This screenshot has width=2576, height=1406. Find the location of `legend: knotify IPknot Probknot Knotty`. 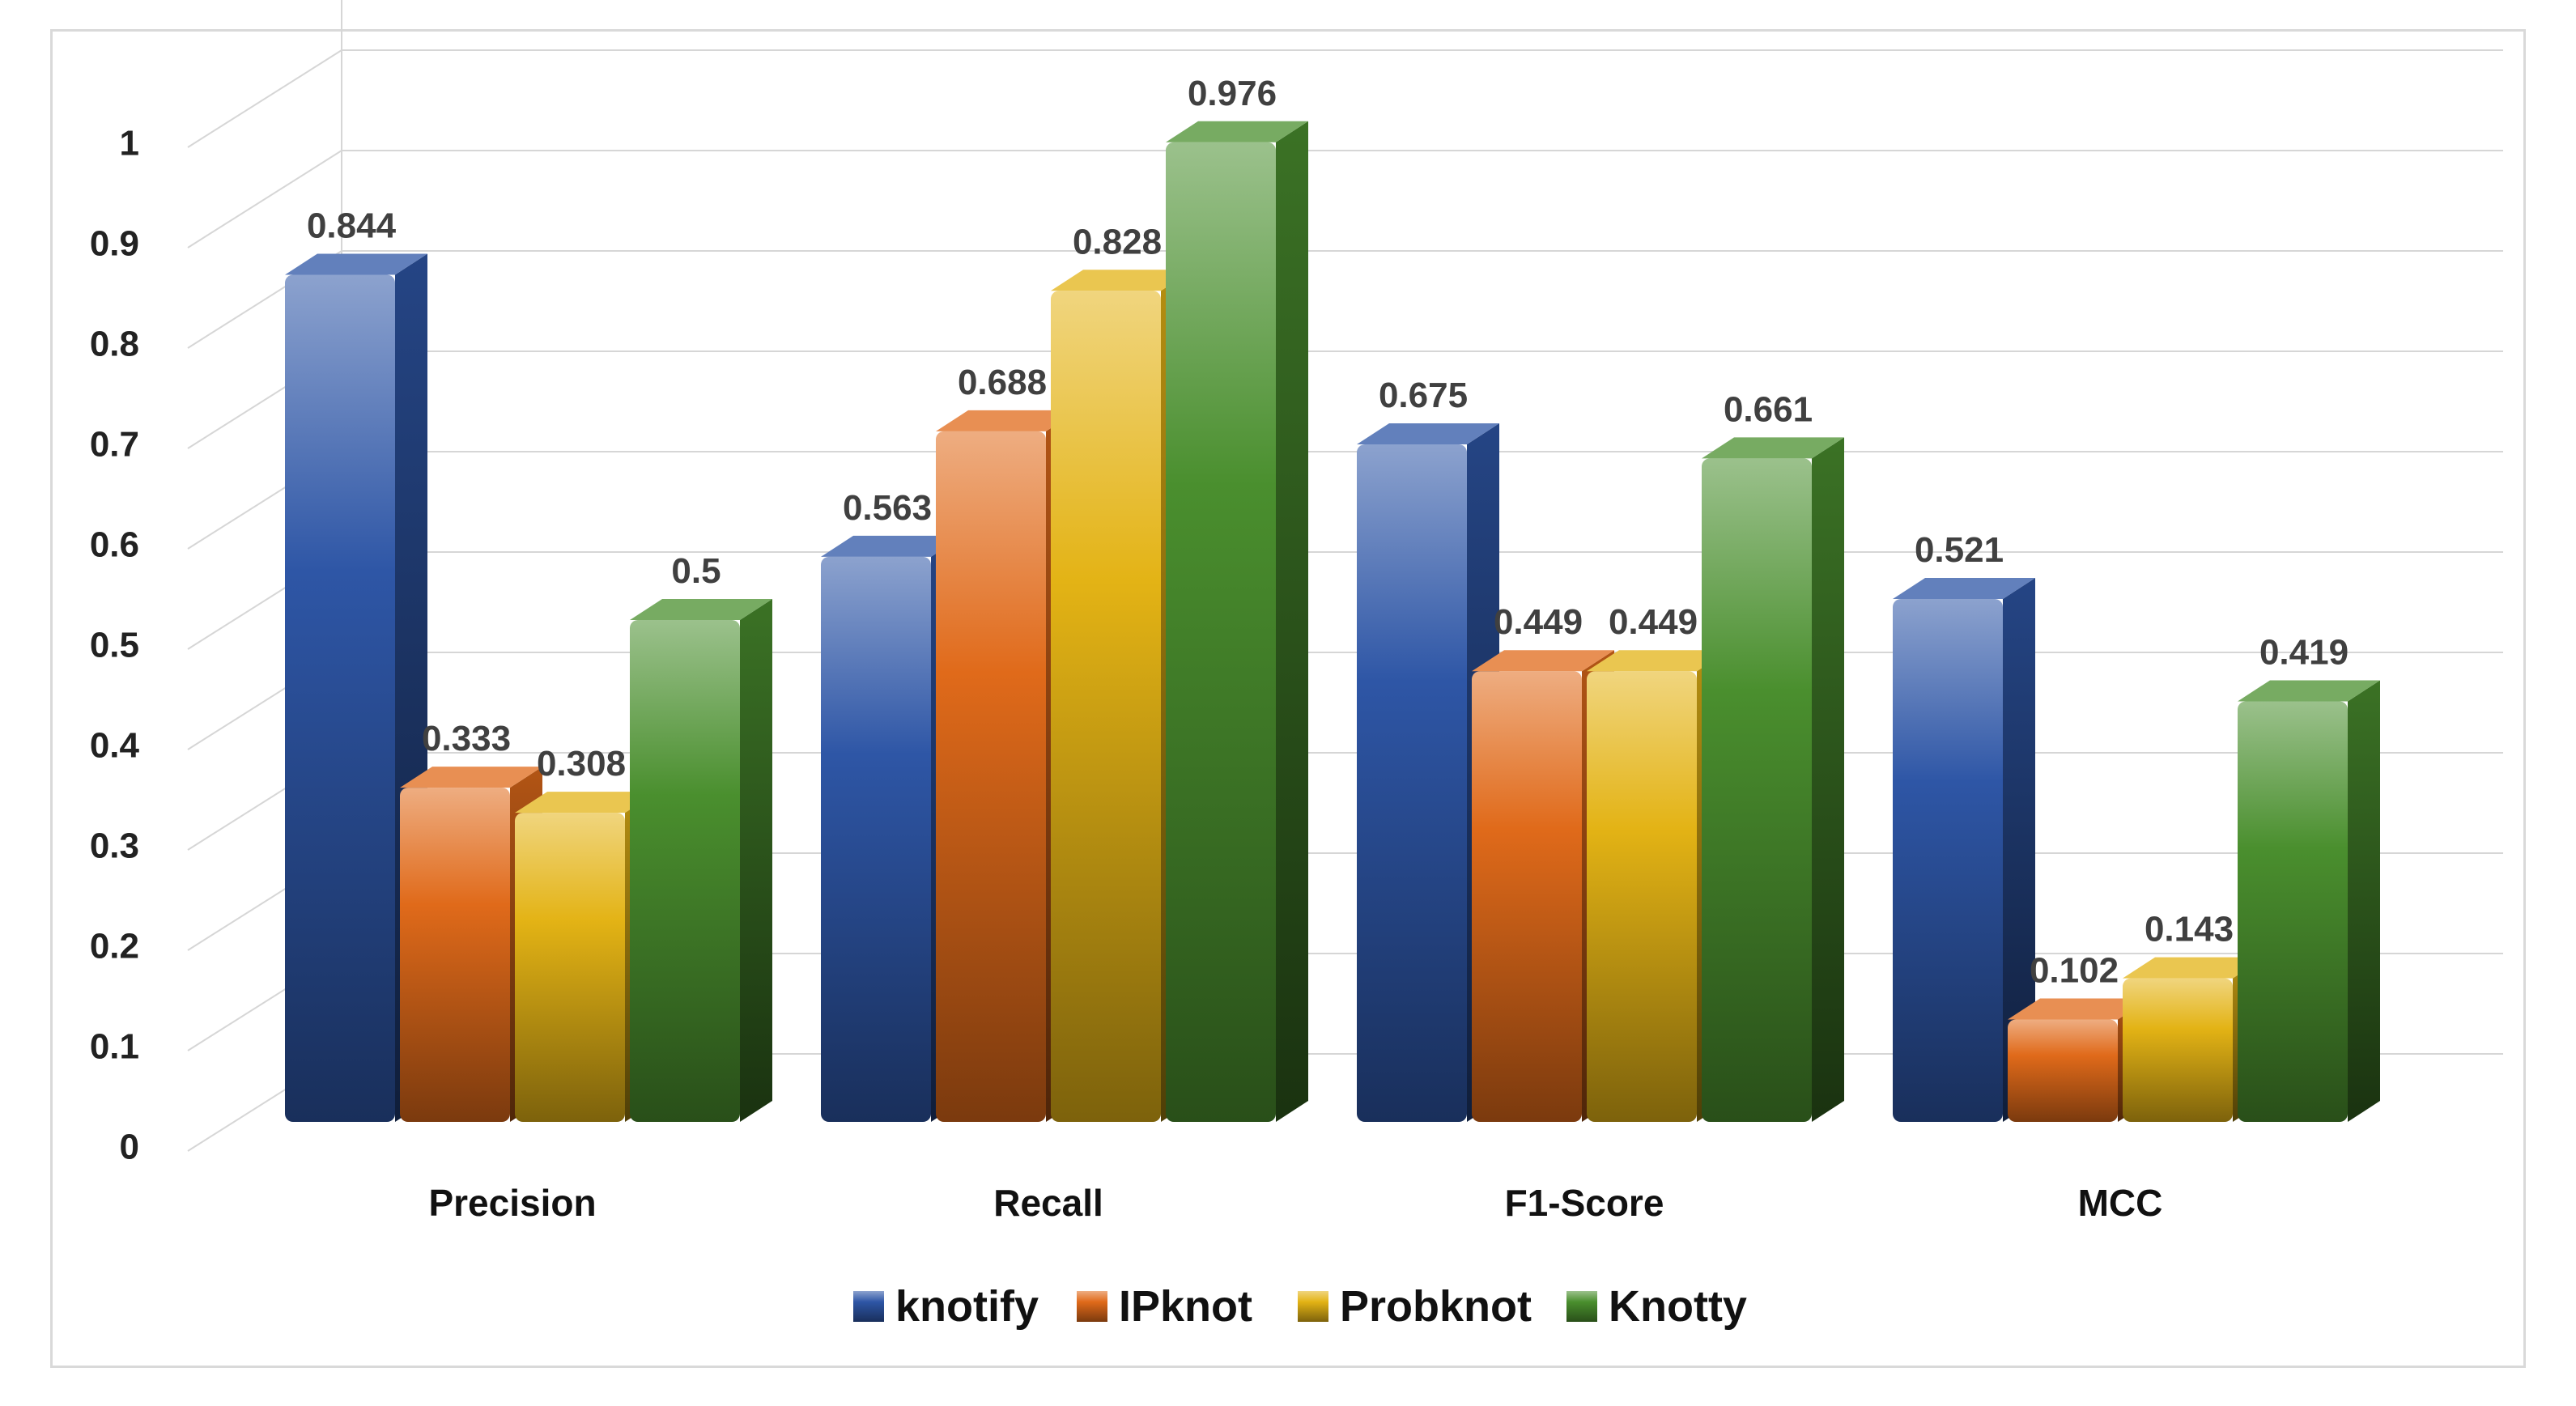

legend: knotify IPknot Probknot Knotty is located at coordinates (1300, 1306).